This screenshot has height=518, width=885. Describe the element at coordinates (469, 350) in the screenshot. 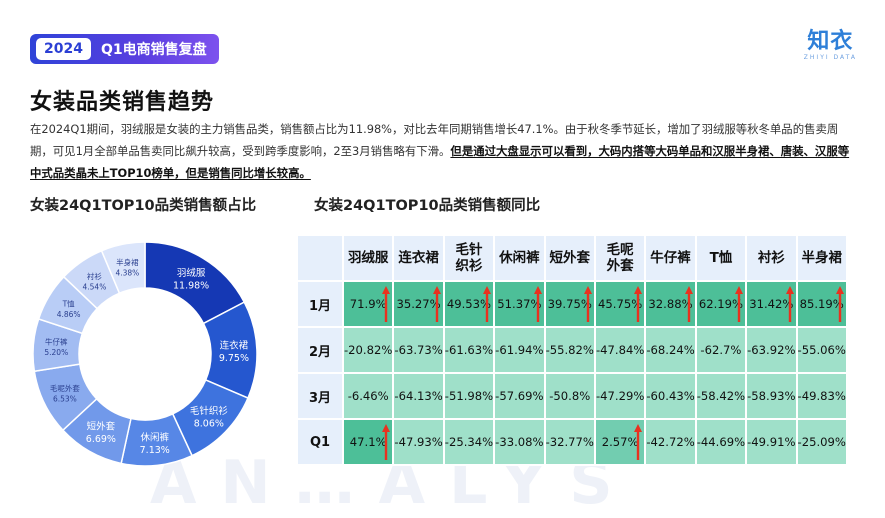

I see `table-cell: -61.63%` at that location.